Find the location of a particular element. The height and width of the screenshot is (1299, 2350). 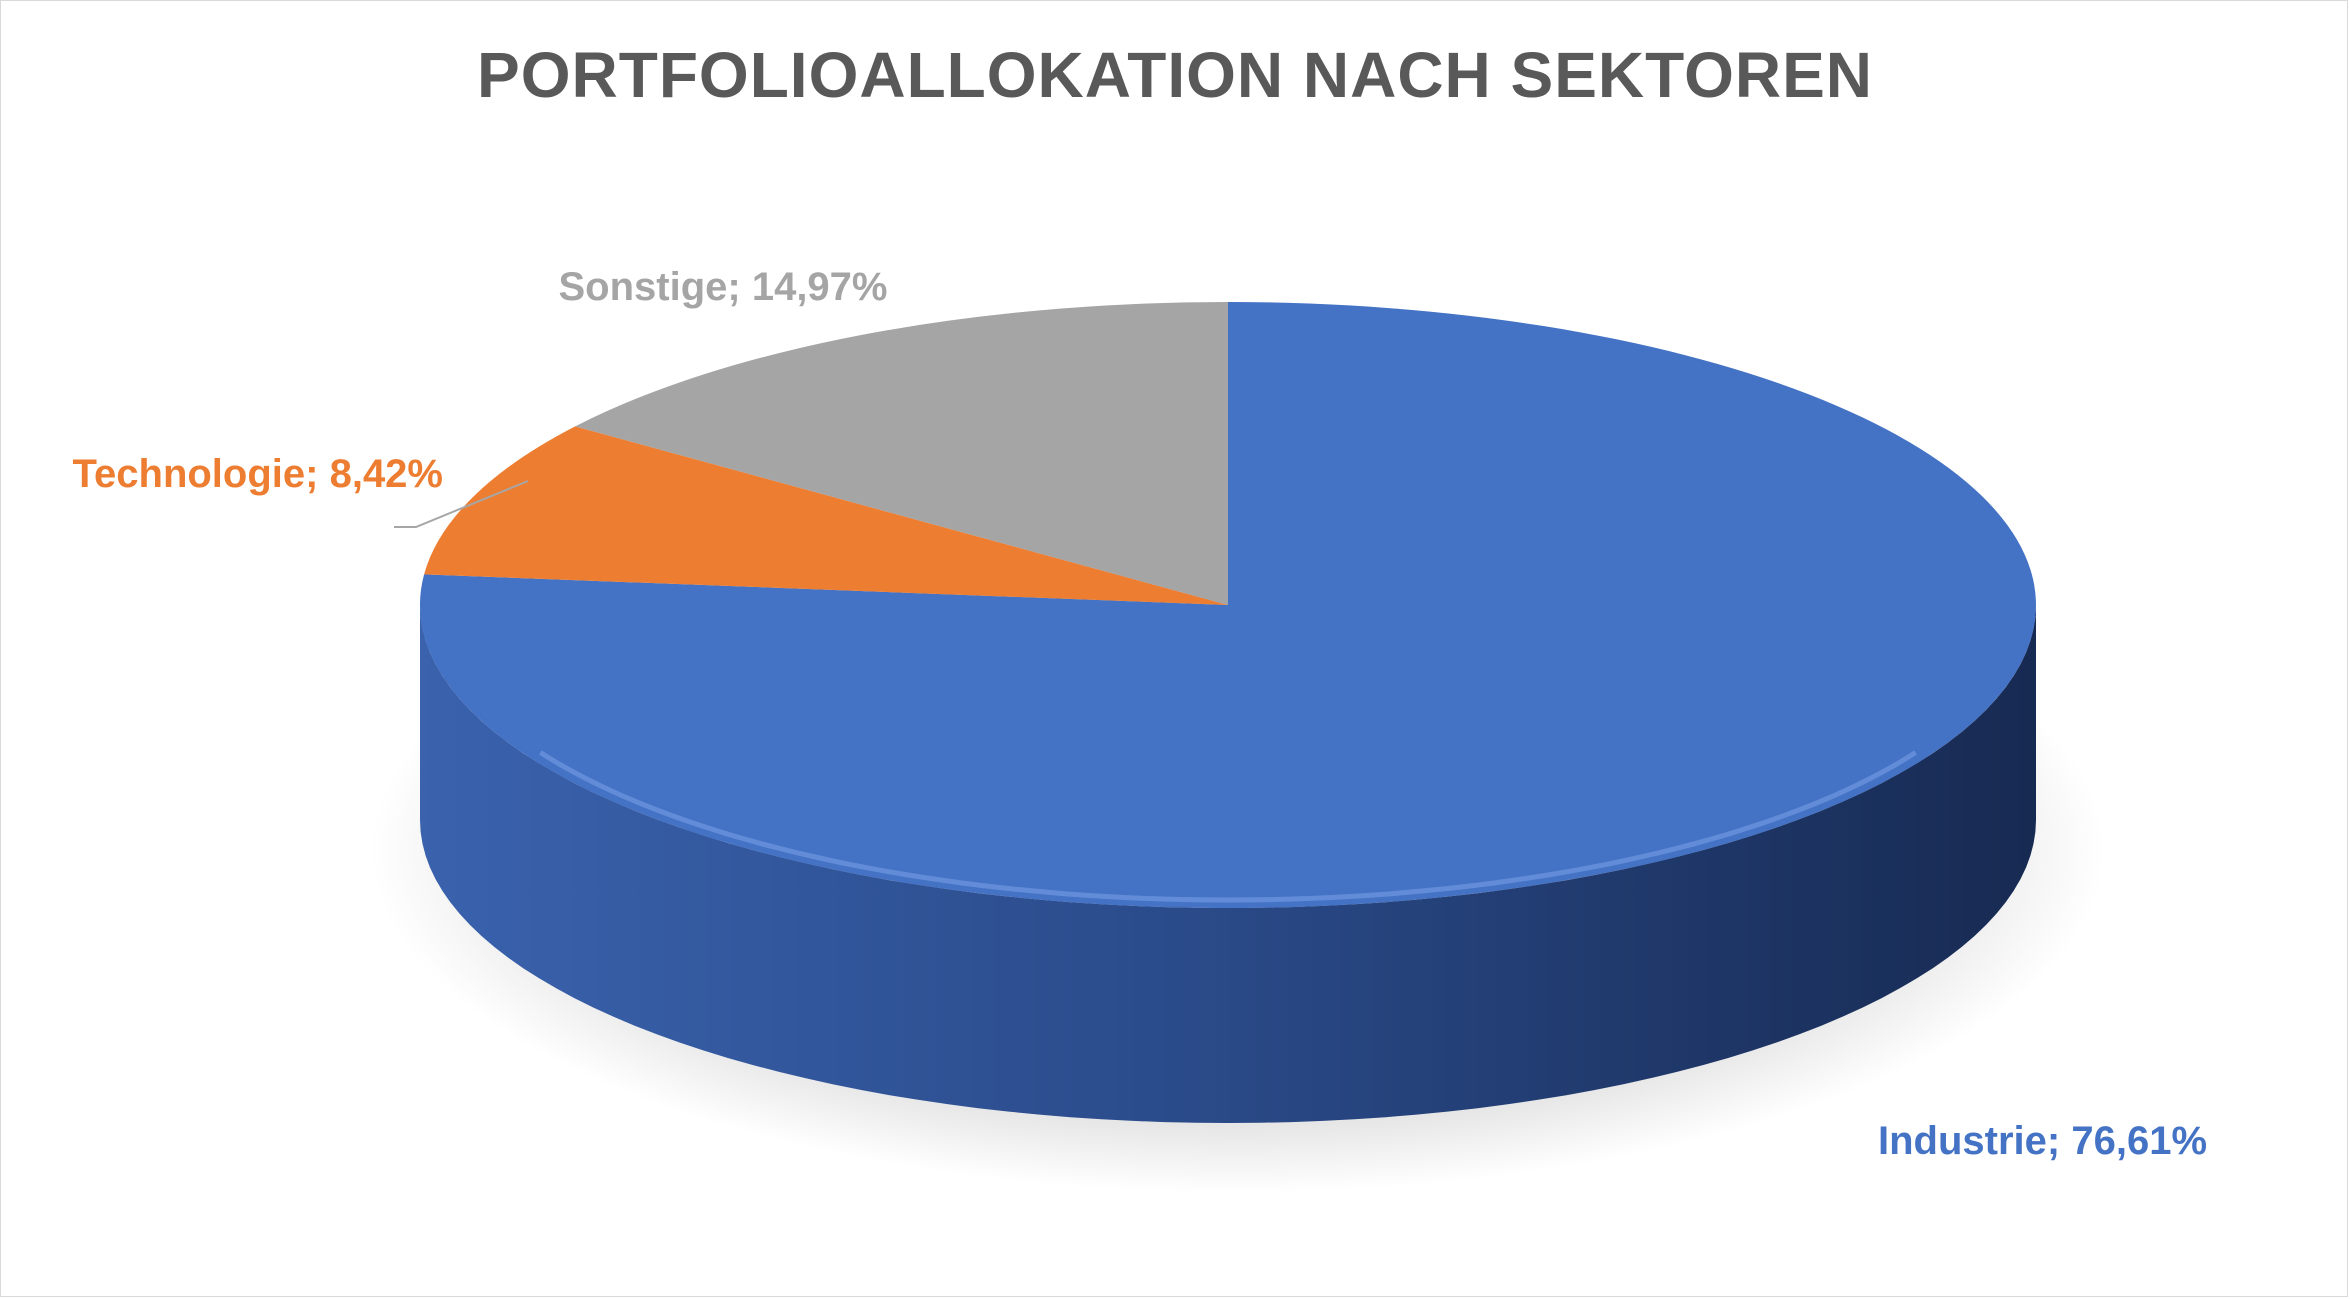

data-label-technologie: Technologie; 8,42% is located at coordinates (258, 474).